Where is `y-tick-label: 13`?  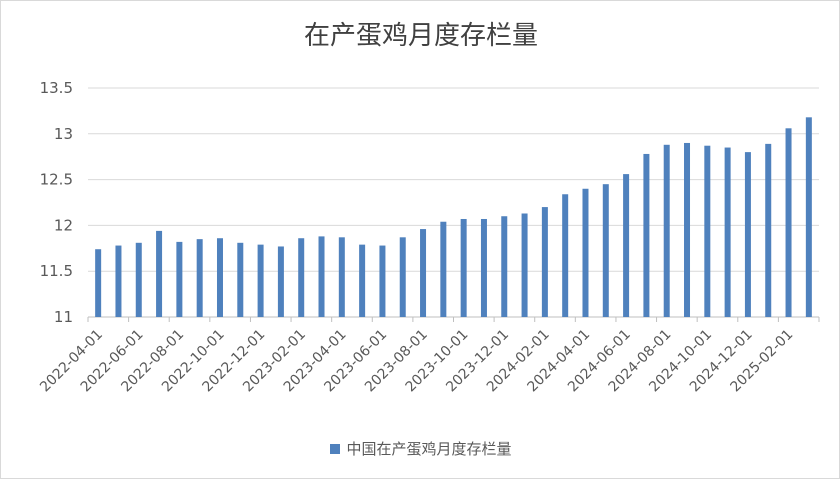 y-tick-label: 13 is located at coordinates (63, 134).